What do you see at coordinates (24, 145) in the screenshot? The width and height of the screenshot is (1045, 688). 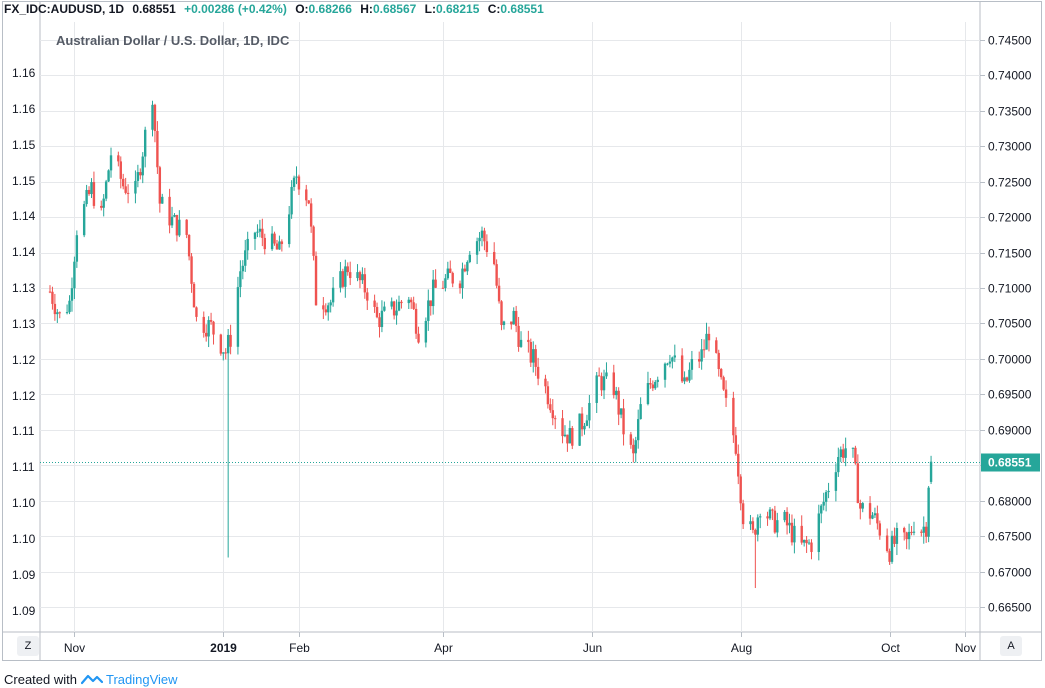 I see `left-tick-label: 1.15` at bounding box center [24, 145].